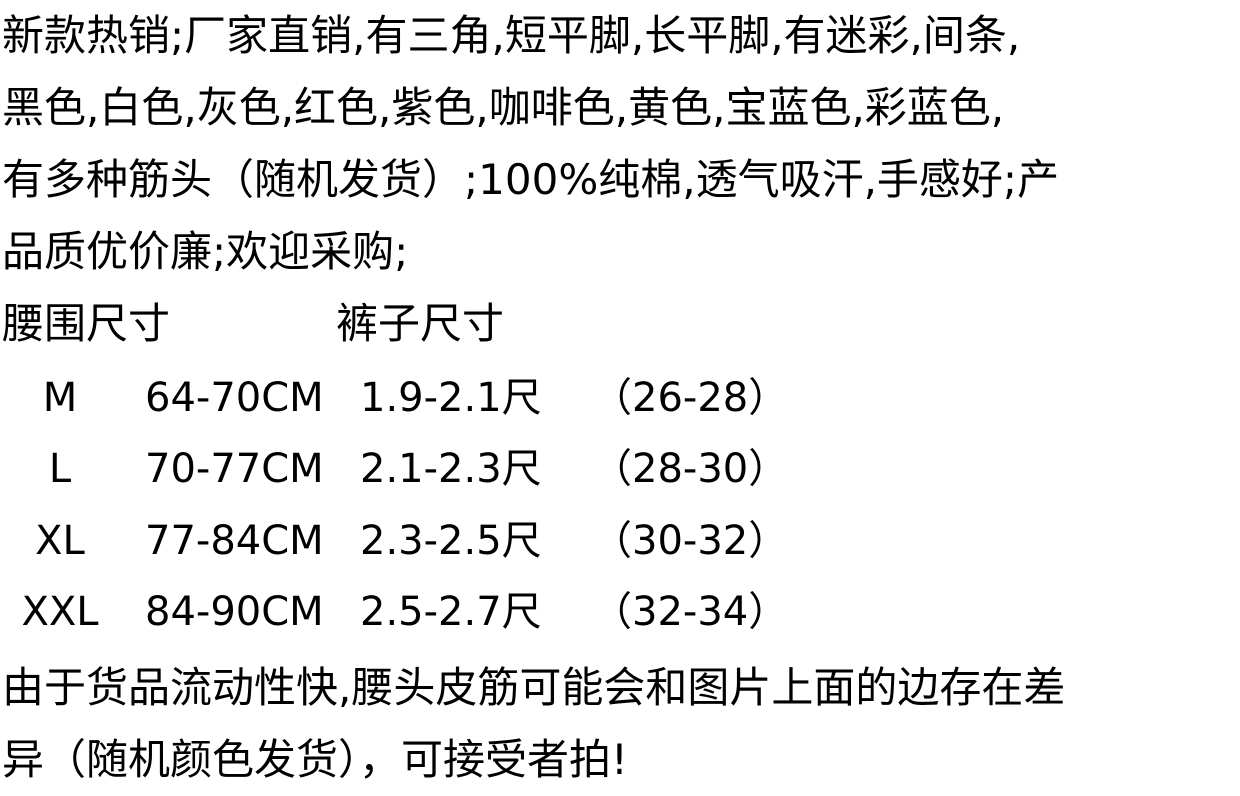  What do you see at coordinates (690, 541) in the screenshot?
I see `size-range: （30-32）` at bounding box center [690, 541].